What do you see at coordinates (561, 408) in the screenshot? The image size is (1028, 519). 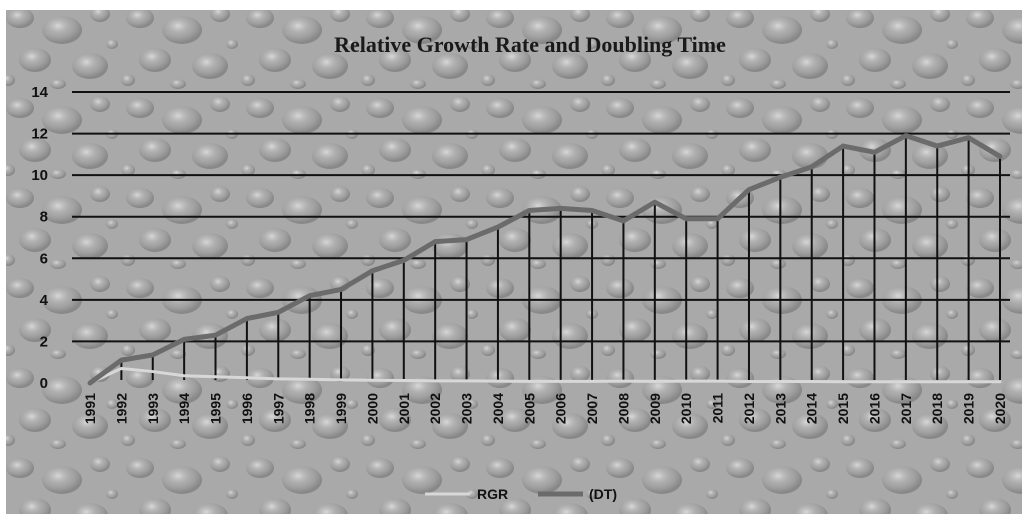 I see `x-tick-label: 2006` at bounding box center [561, 408].